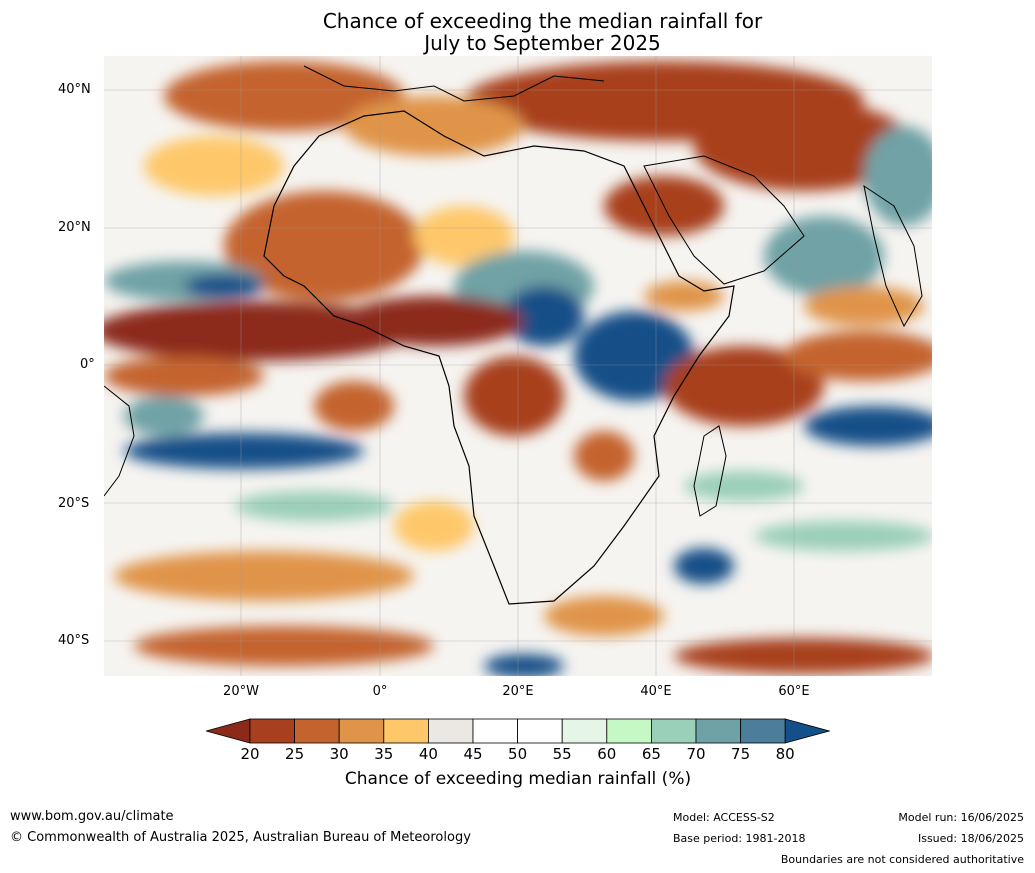 This screenshot has height=873, width=1035. Describe the element at coordinates (119, 441) in the screenshot. I see `south-america-coastline` at that location.